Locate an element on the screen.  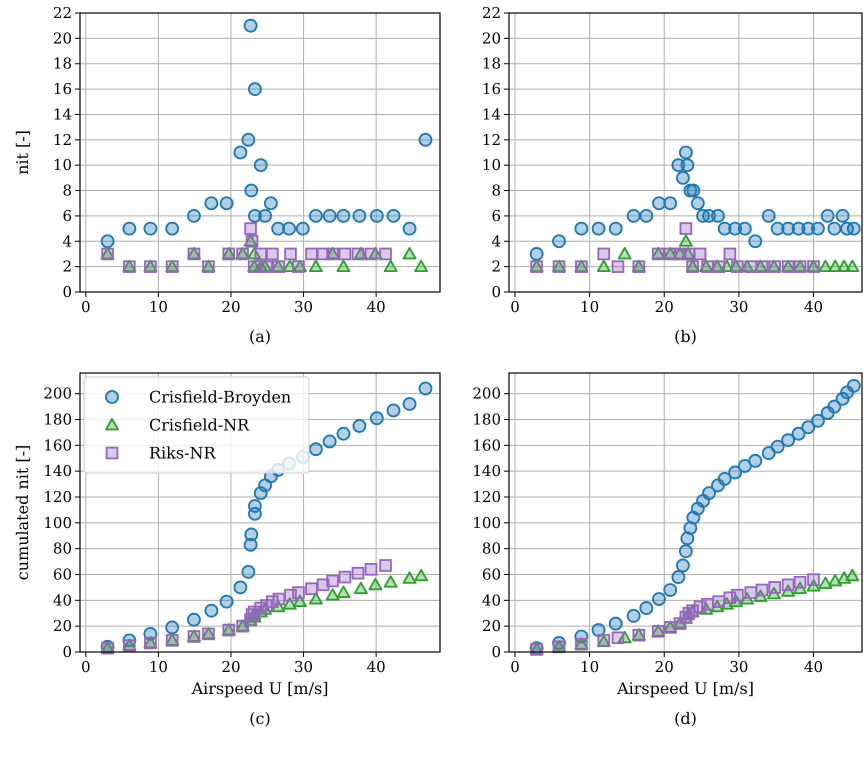
legend-label: Riks-NR is located at coordinates (182, 453).